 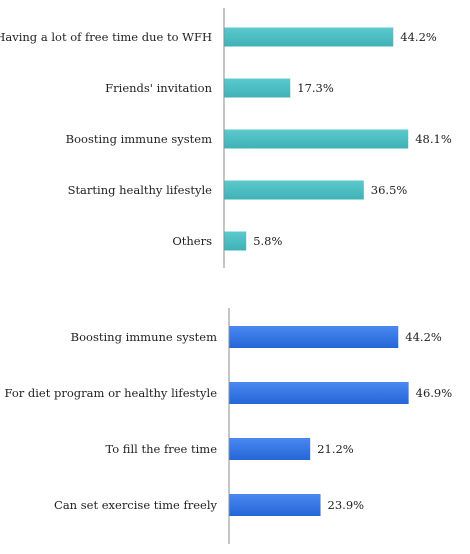 I want to click on value-label: 21.2%, so click(x=335, y=449).